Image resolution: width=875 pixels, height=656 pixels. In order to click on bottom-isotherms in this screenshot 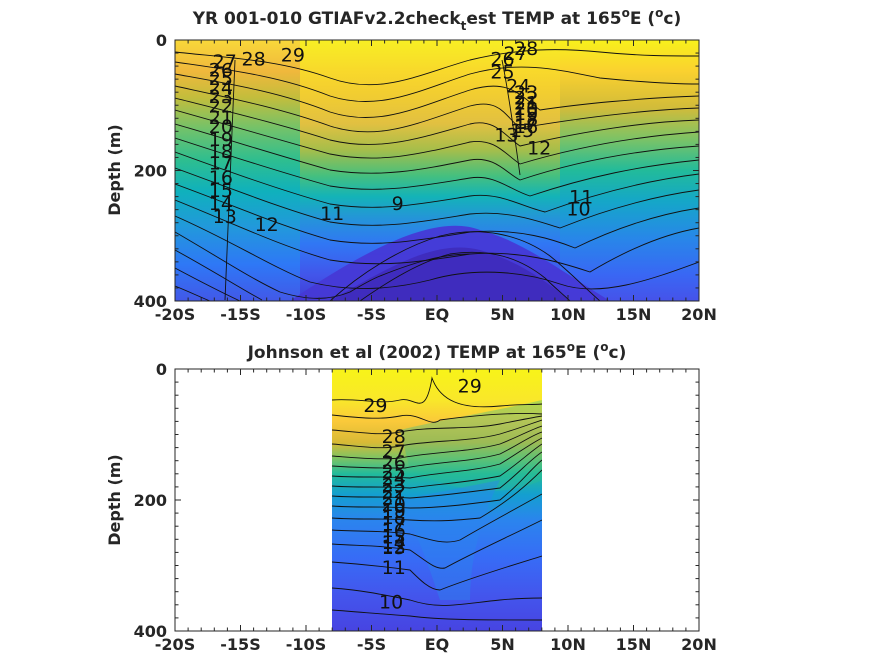, I will do `click(437, 498)`.